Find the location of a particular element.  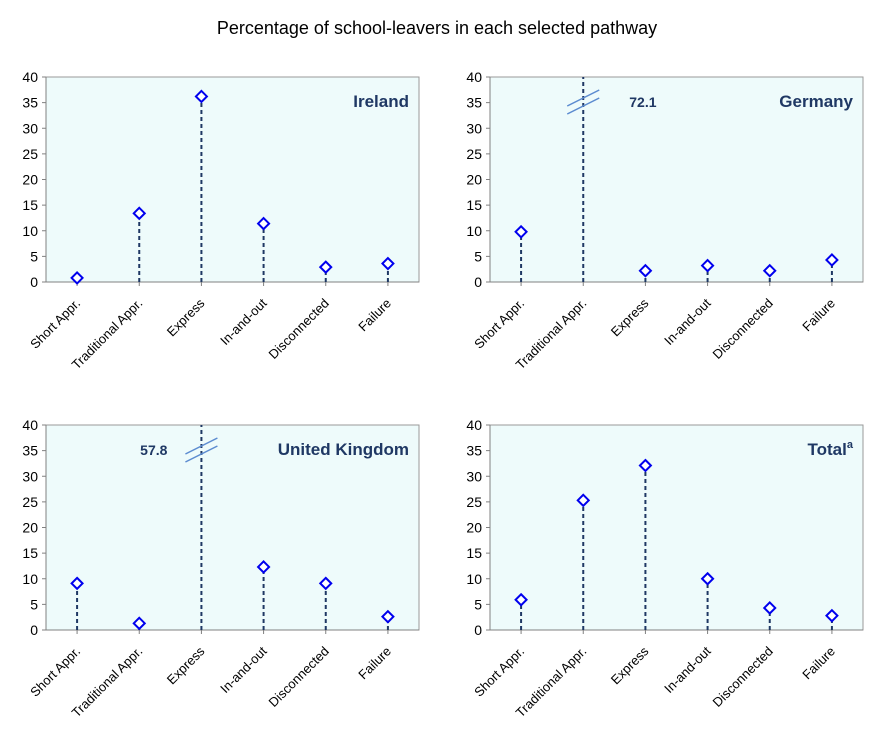

chart-title: Germany is located at coordinates (816, 101).